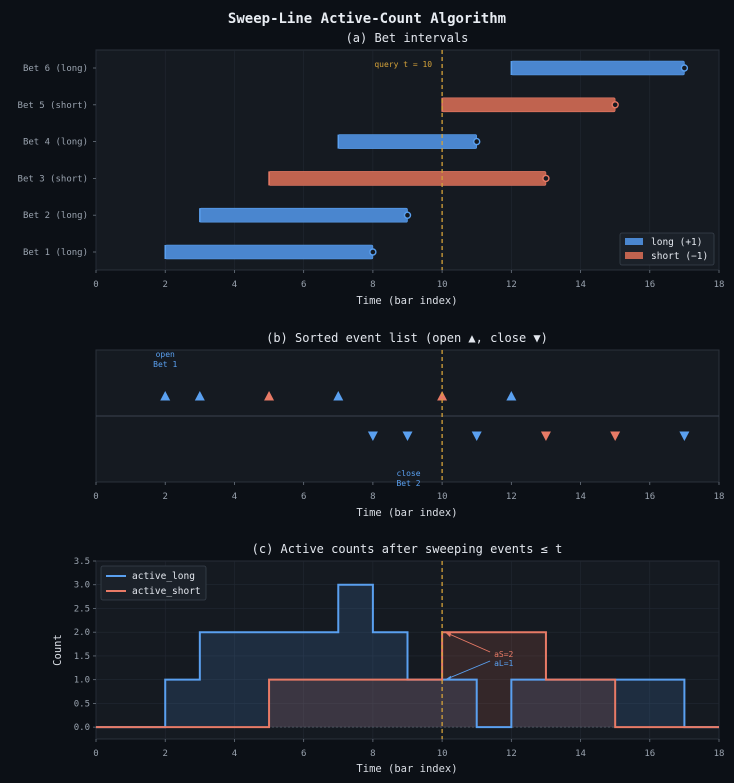  Describe the element at coordinates (408, 483) in the screenshot. I see `event-annotation: Bet 2` at that location.